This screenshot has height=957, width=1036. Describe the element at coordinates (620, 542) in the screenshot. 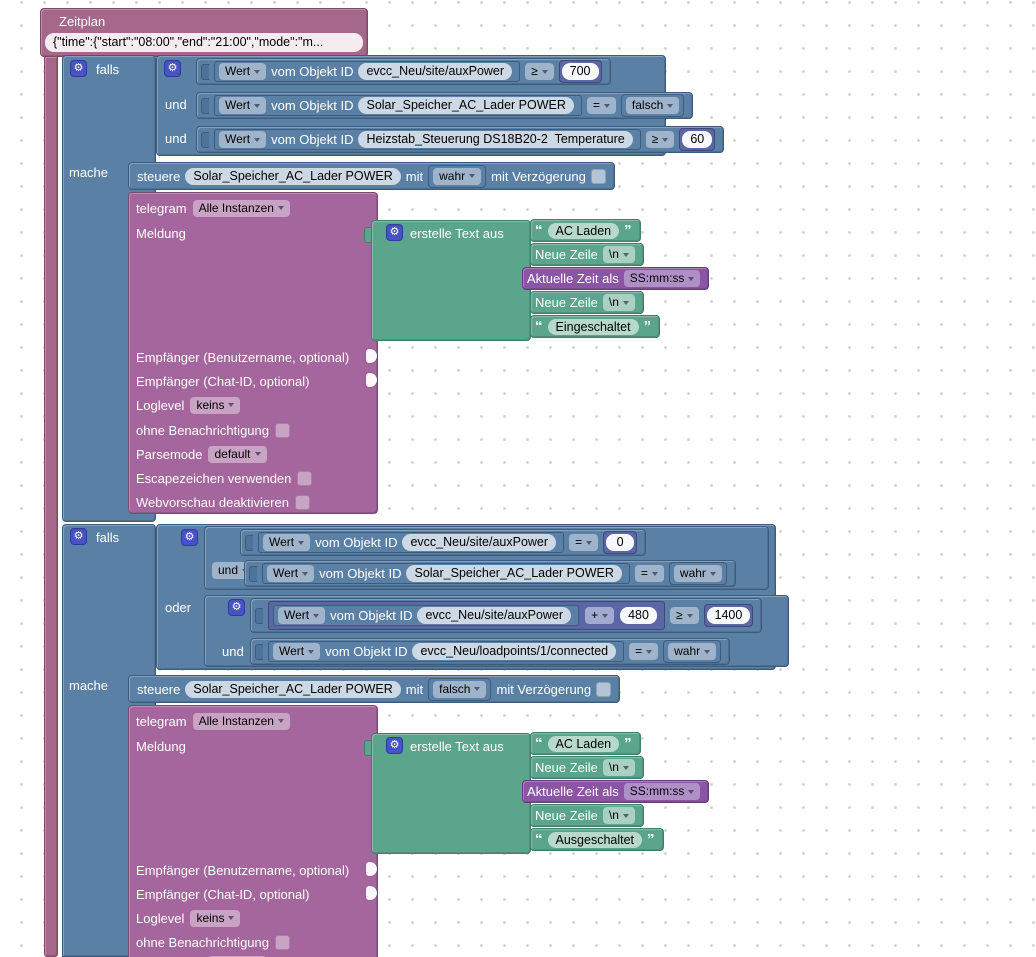

I see `number-block: 0` at that location.